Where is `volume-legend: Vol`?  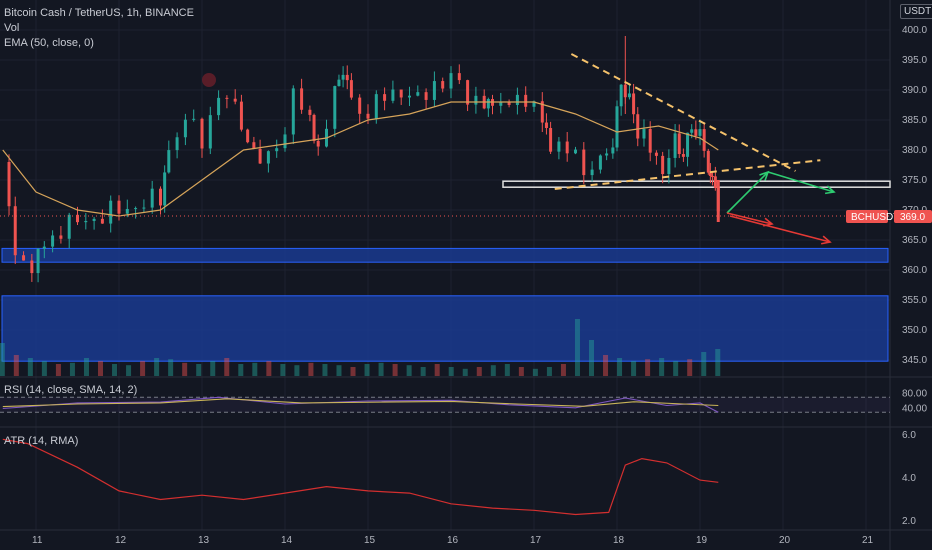
volume-legend: Vol is located at coordinates (12, 28).